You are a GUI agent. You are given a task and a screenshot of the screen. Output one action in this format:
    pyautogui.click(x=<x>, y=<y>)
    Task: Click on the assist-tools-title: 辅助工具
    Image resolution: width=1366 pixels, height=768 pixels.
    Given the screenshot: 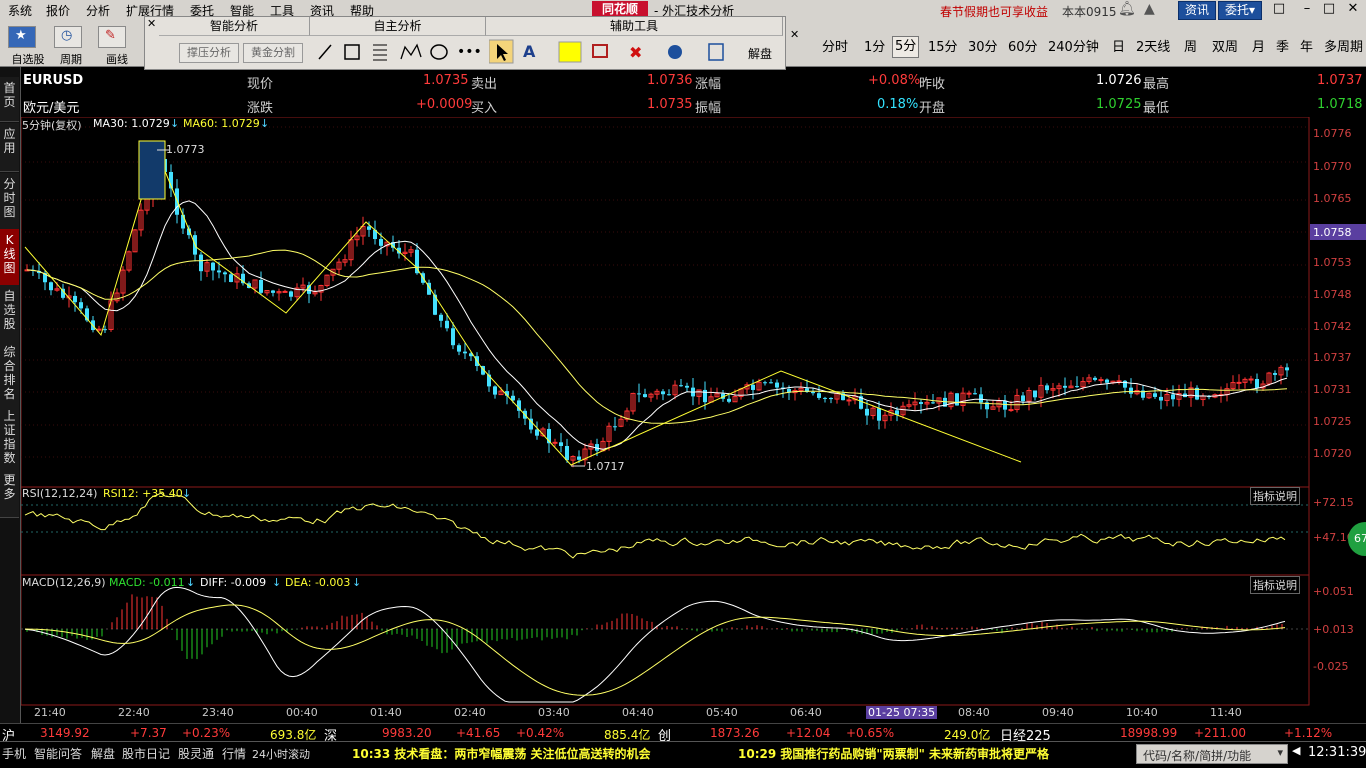 What is the action you would take?
    pyautogui.click(x=634, y=26)
    